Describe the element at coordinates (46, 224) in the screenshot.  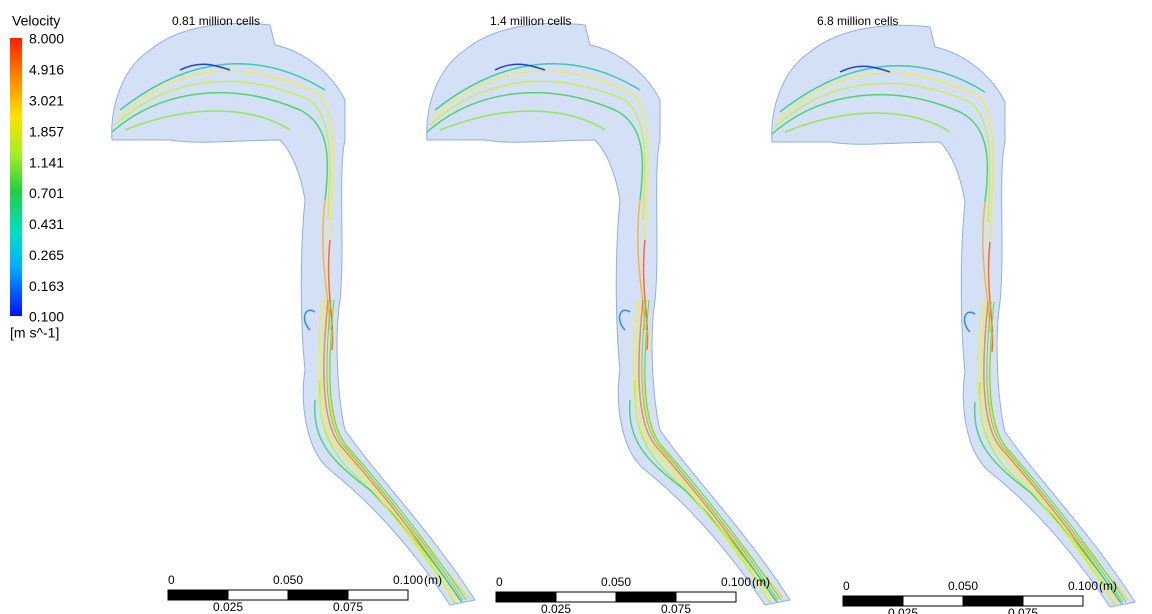
I see `colorbar-tick-label: 0.431` at that location.